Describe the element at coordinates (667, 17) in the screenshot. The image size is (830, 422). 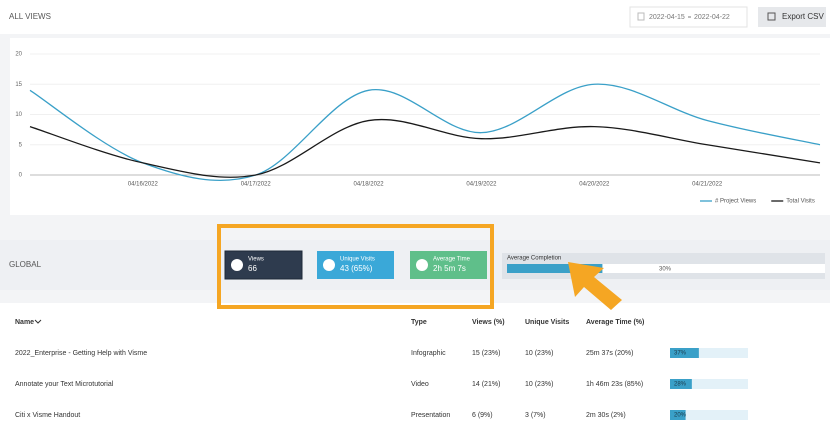
I see `date-from: 2022-04-15` at that location.